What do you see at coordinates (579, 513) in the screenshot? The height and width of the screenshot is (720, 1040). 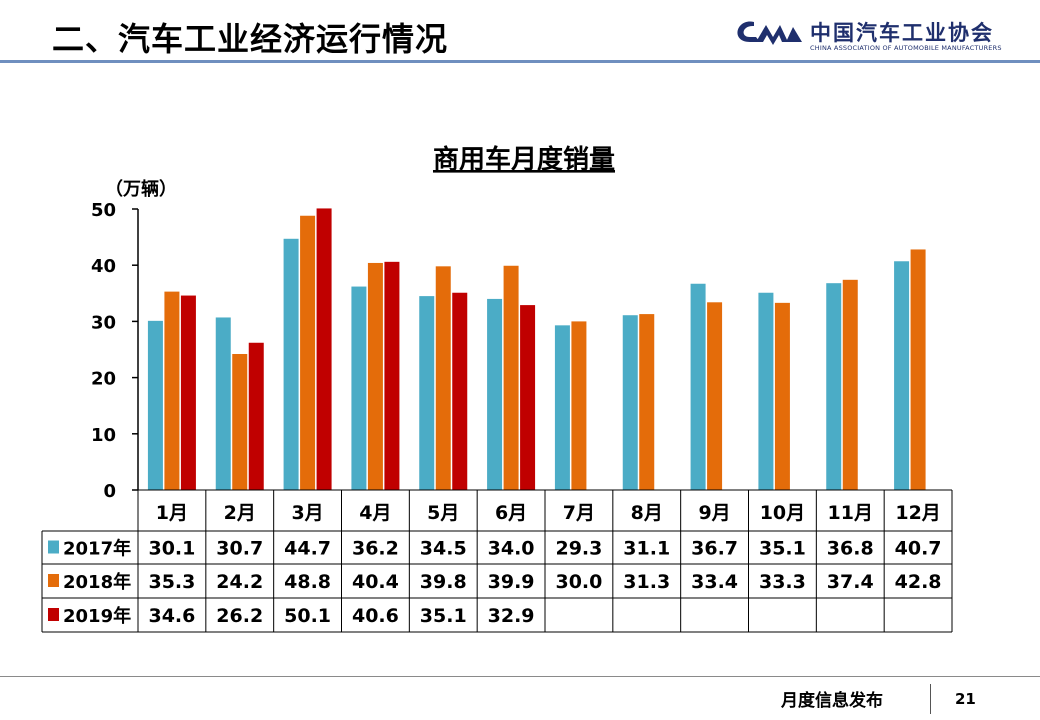 I see `x-tick-label: 7月` at bounding box center [579, 513].